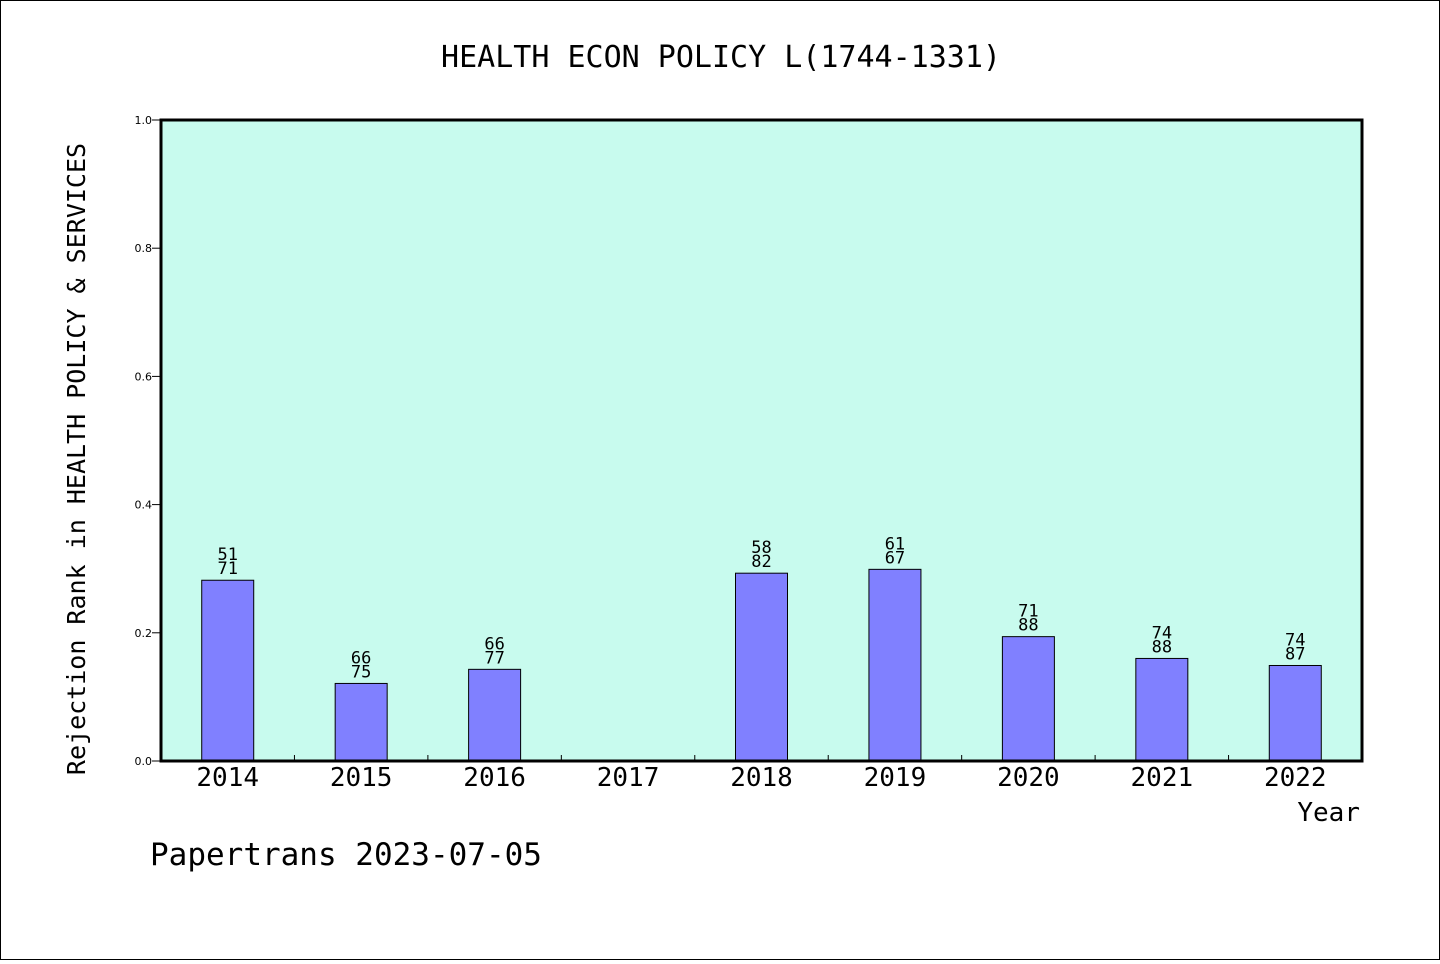 This screenshot has height=964, width=1440. What do you see at coordinates (228, 670) in the screenshot?
I see `bar-2014` at bounding box center [228, 670].